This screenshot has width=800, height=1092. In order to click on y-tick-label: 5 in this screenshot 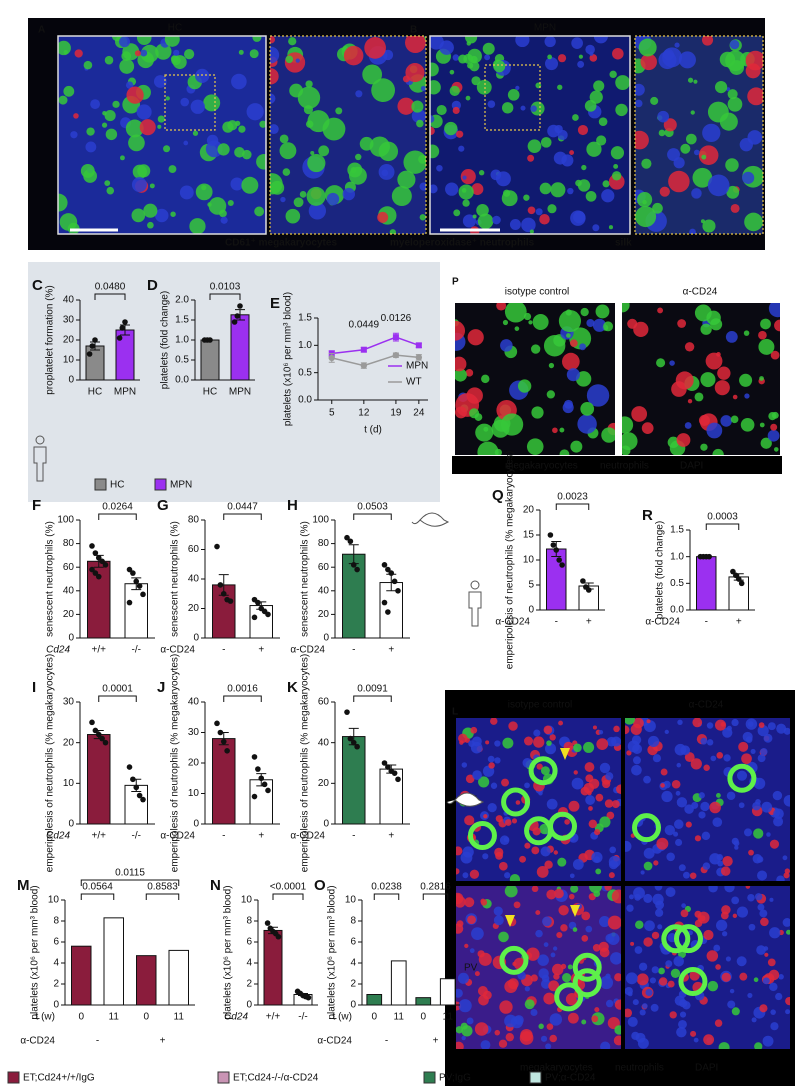, I will do `click(531, 585)`.